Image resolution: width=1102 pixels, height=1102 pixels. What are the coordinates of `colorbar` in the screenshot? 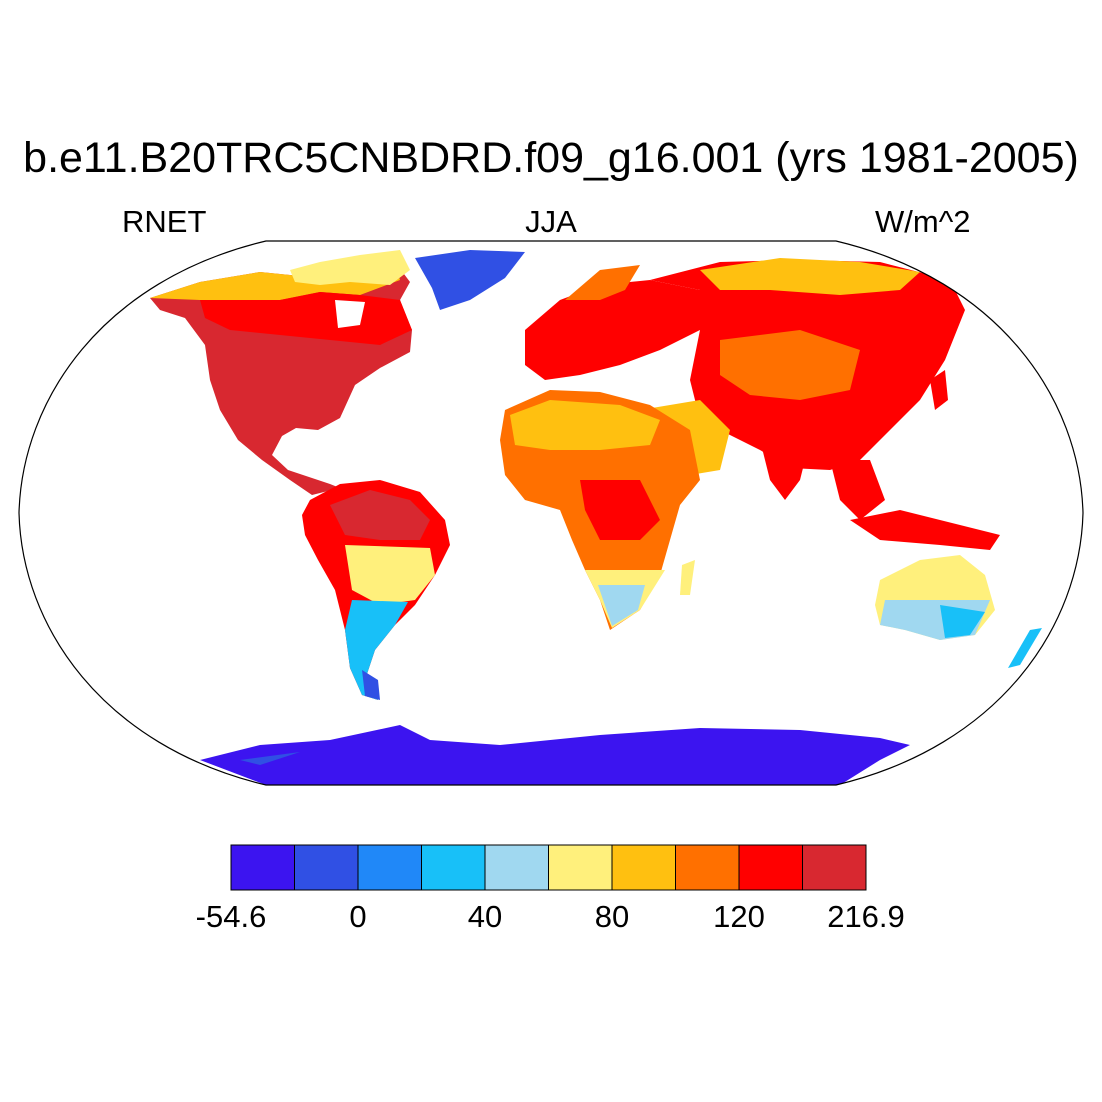 It's located at (548, 867).